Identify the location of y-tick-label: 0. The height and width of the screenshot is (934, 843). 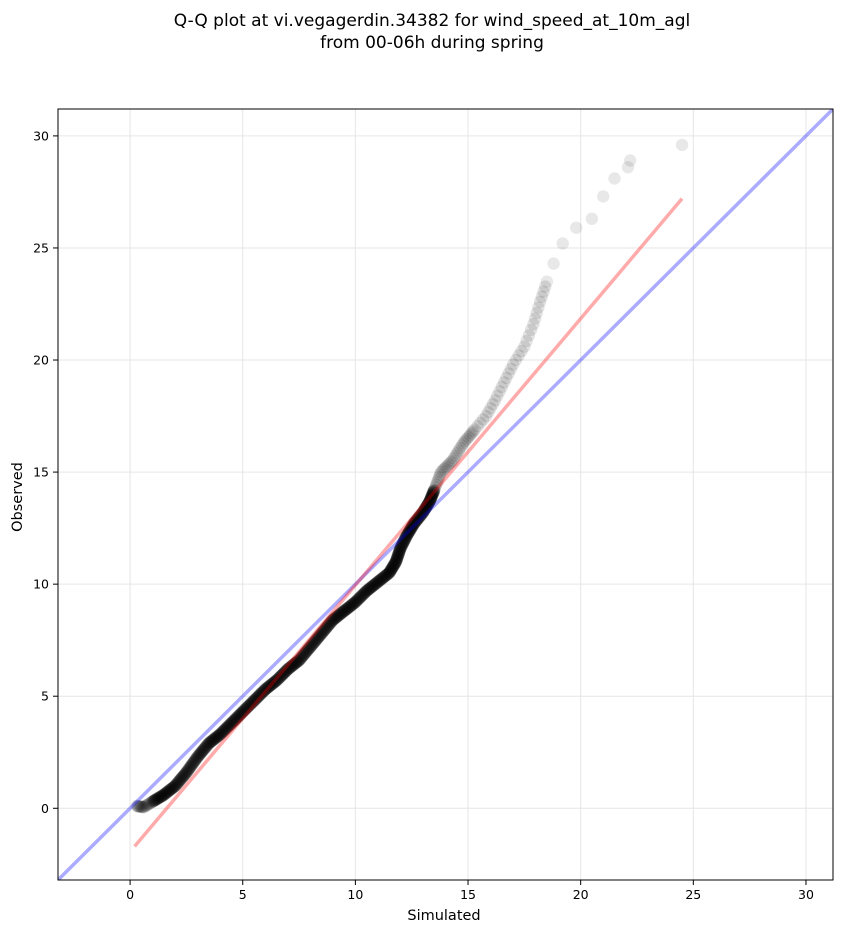
(45, 808).